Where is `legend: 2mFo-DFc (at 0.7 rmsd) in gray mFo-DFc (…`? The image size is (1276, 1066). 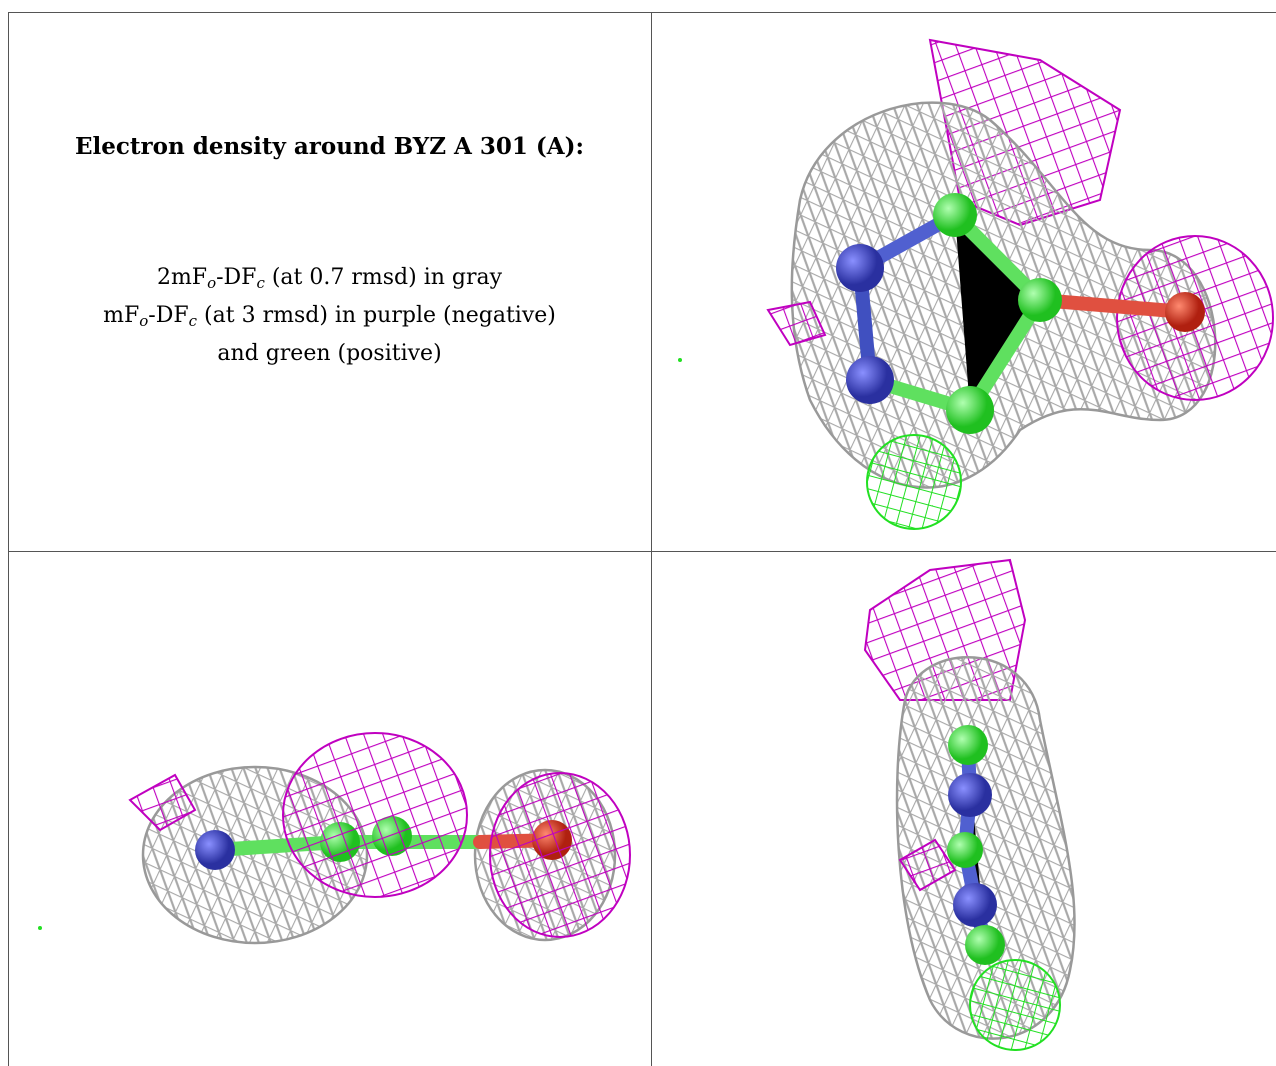
legend: 2mFo-DFc (at 0.7 rmsd) in gray mFo-DFc (… is located at coordinates (329, 316).